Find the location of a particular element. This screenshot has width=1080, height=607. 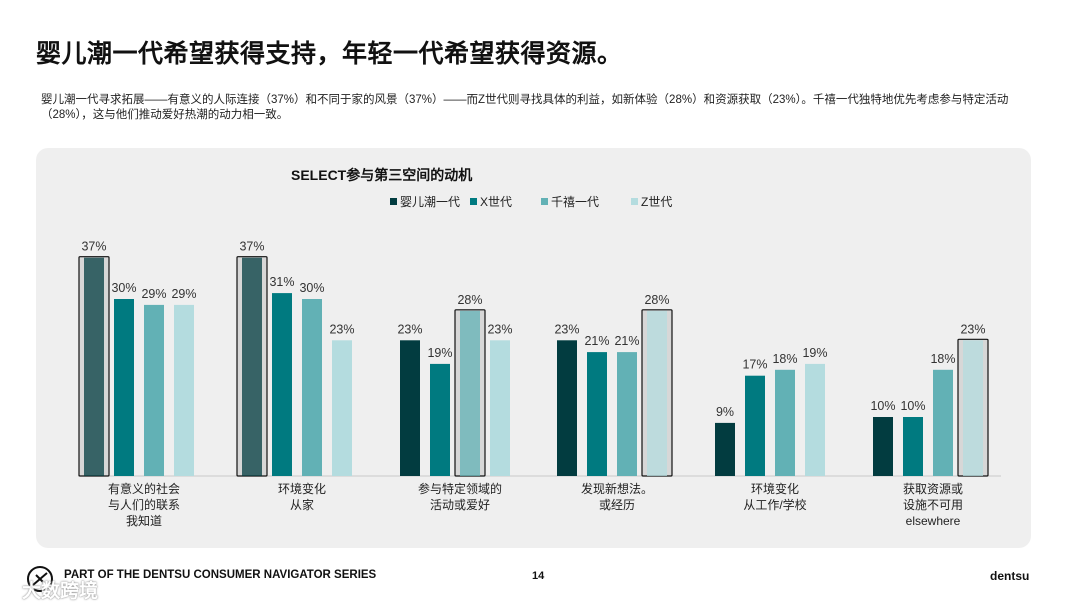

data-label: 31% is located at coordinates (281, 282).